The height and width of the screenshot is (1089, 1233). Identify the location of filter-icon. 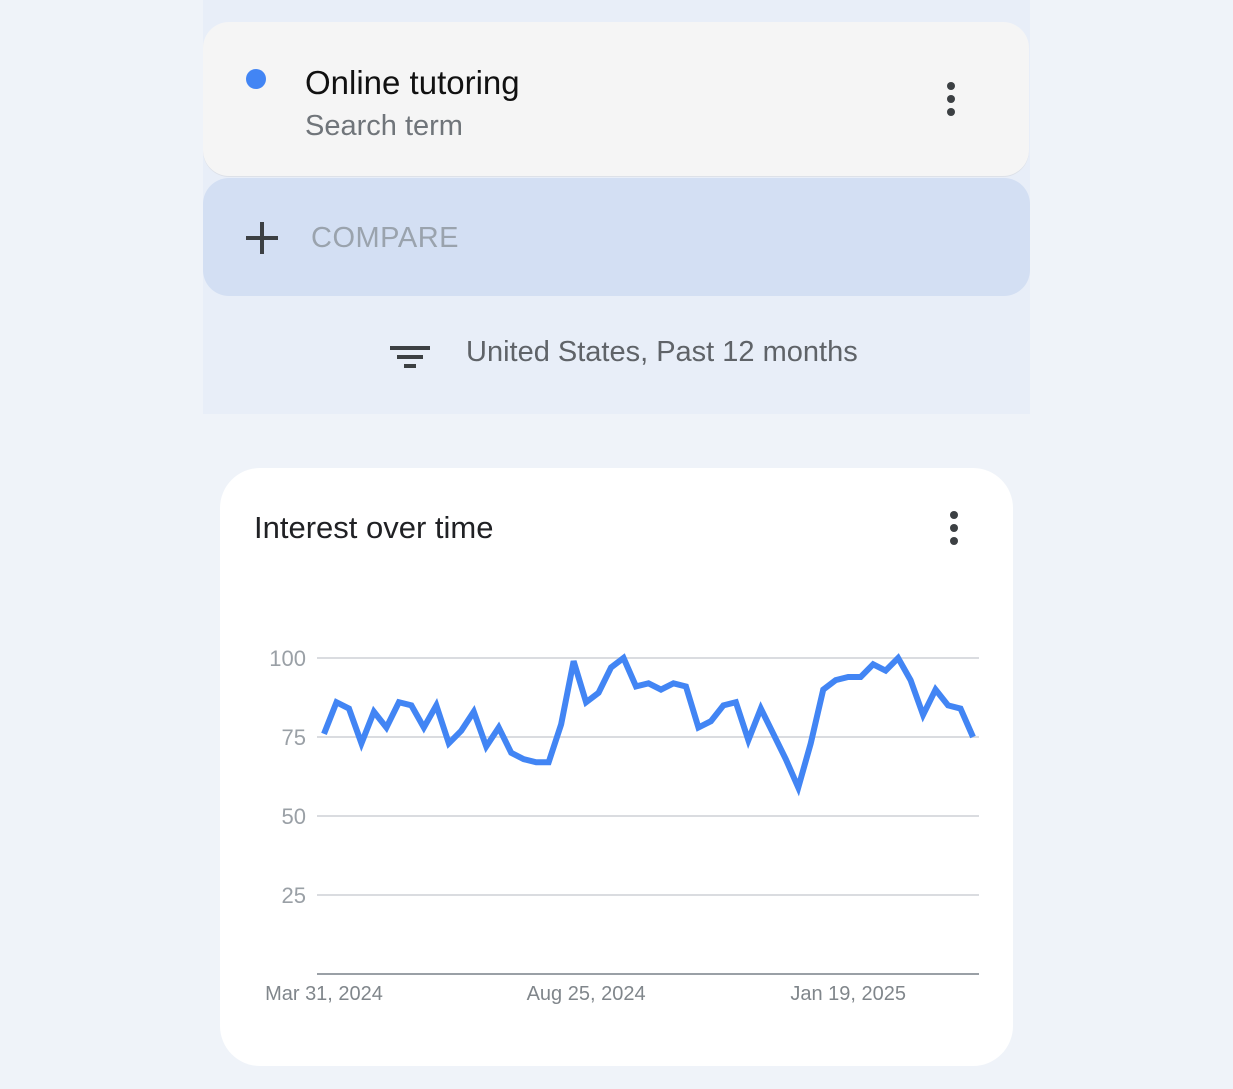
(410, 353).